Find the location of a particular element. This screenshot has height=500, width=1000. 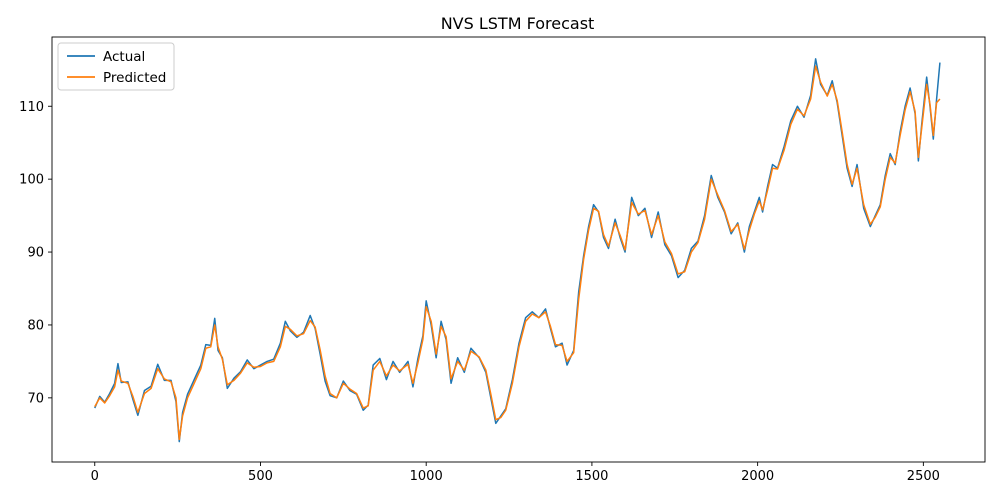

legend-label-actual: Actual is located at coordinates (124, 57).